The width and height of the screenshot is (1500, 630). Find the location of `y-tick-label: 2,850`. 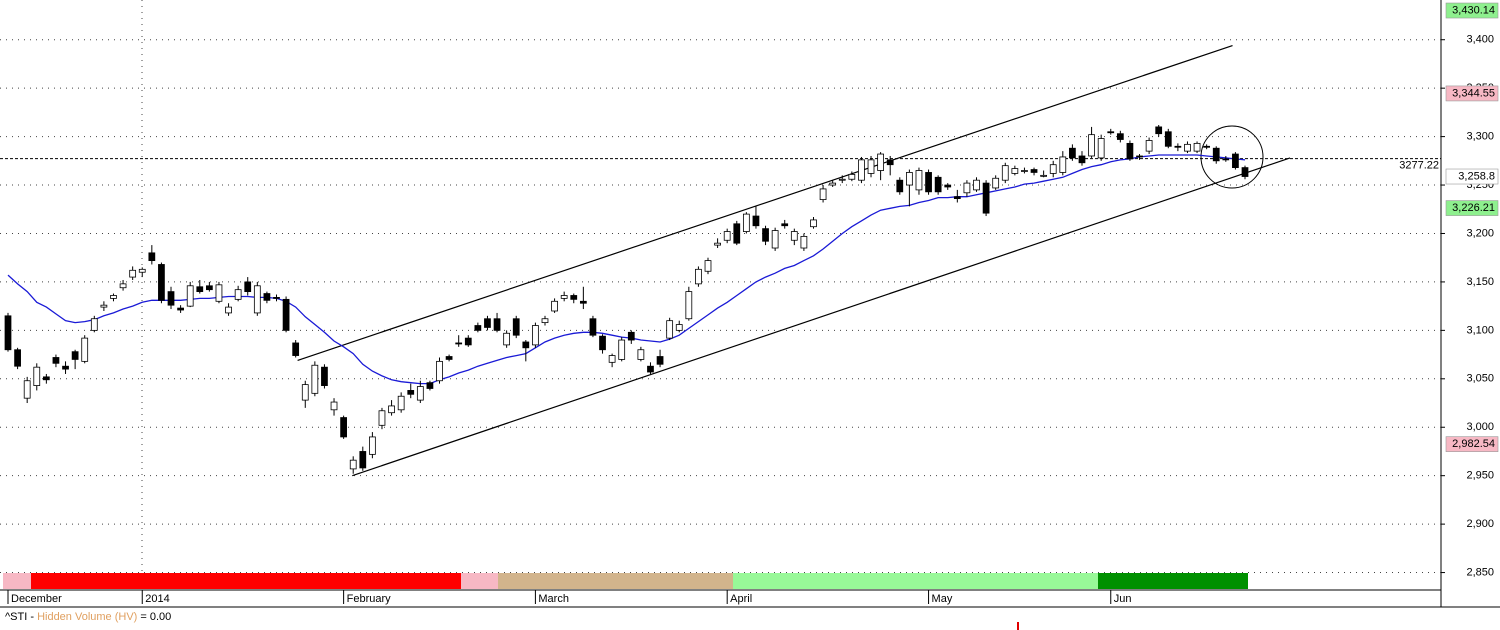

y-tick-label: 2,850 is located at coordinates (1480, 572).